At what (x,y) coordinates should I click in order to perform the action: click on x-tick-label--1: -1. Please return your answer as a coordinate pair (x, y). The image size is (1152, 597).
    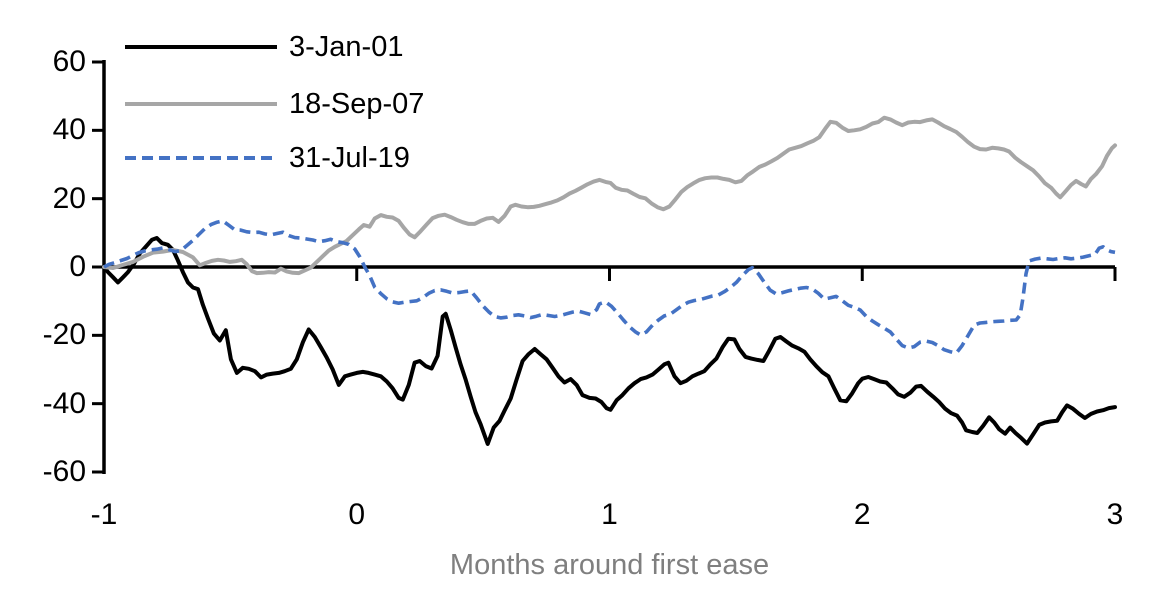
    Looking at the image, I should click on (104, 514).